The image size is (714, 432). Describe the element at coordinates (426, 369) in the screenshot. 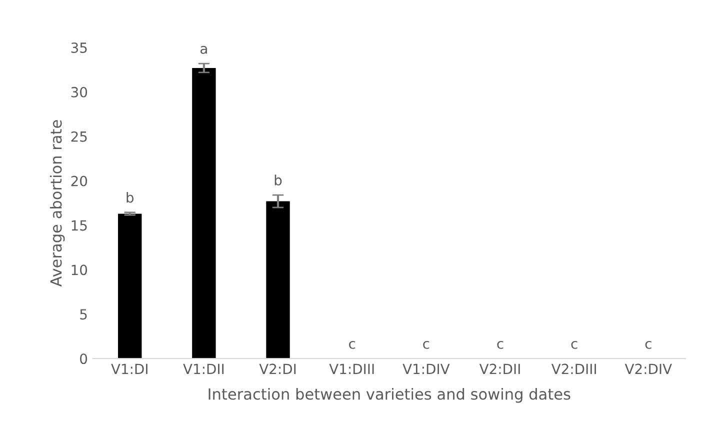

I see `x-tick-label: V1:DIV` at that location.